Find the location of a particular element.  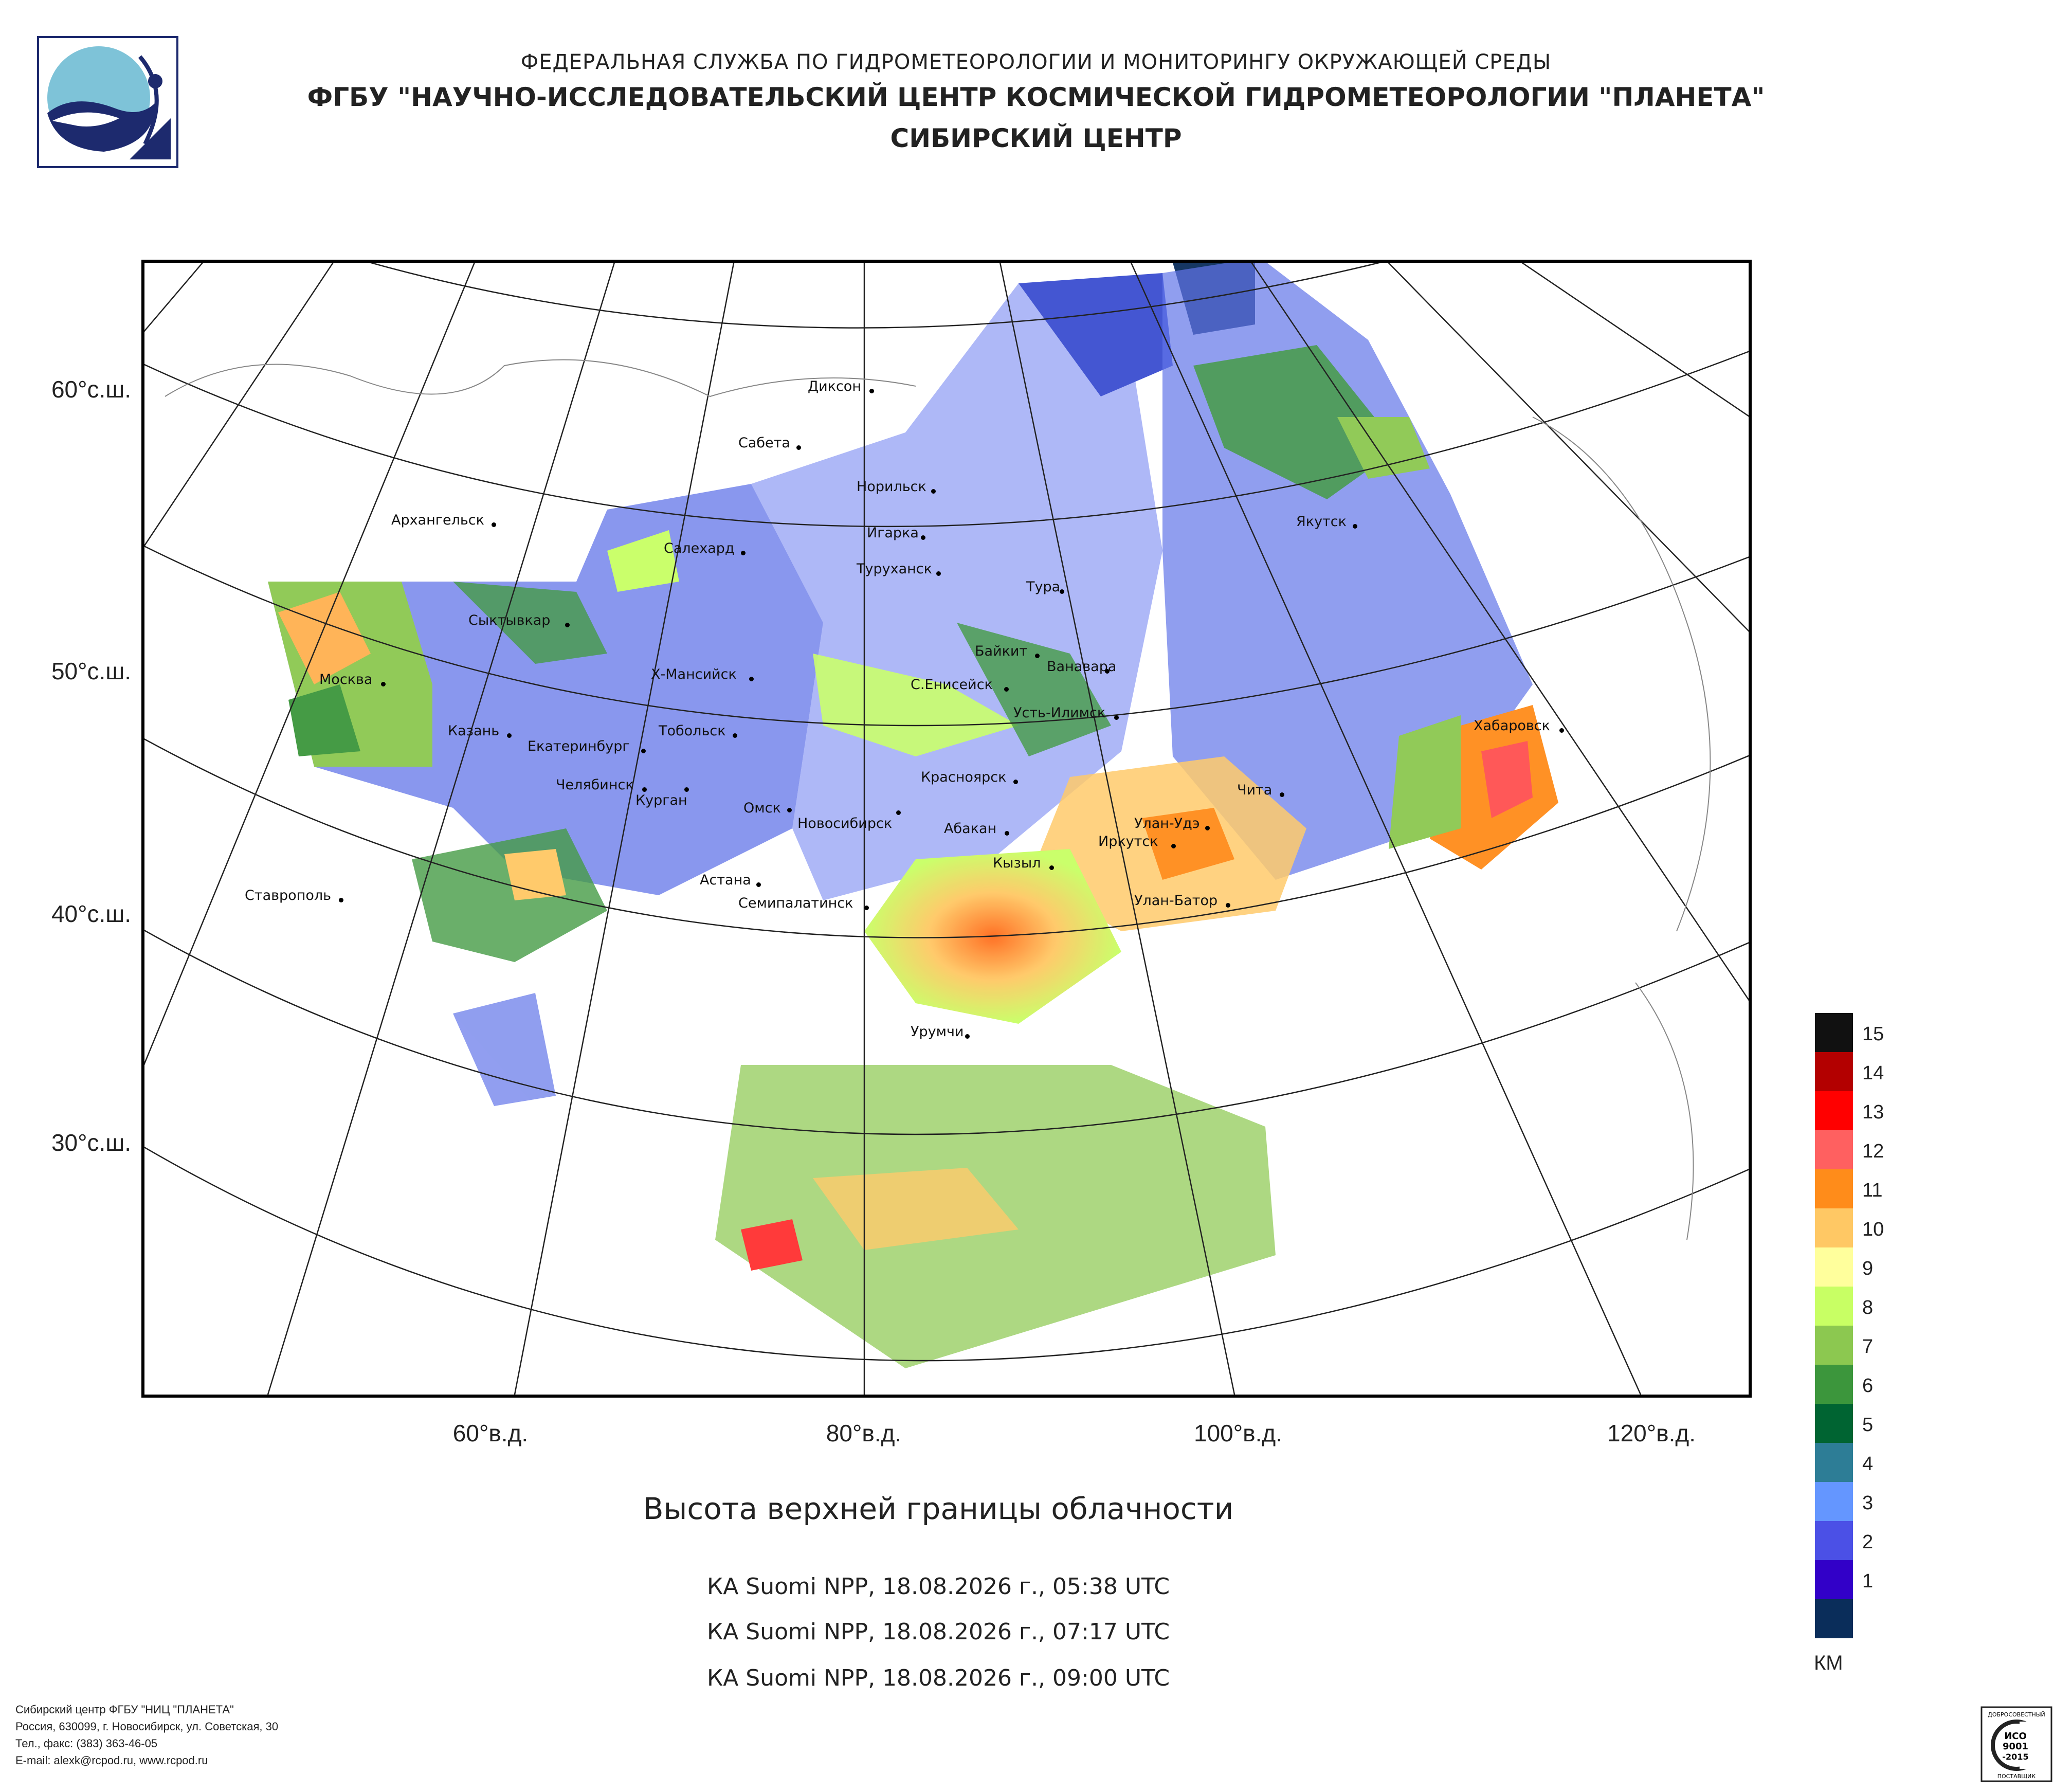

city-label: Улан-Удэ is located at coordinates (1167, 824).